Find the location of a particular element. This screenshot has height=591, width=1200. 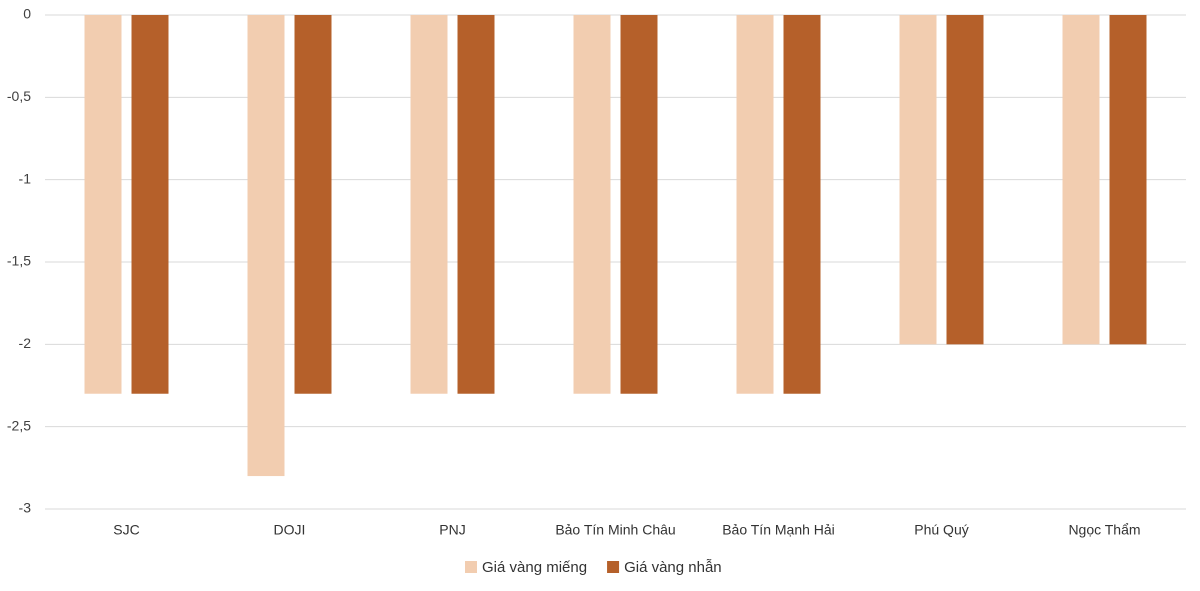

y-tick-label: -2 is located at coordinates (25, 343).